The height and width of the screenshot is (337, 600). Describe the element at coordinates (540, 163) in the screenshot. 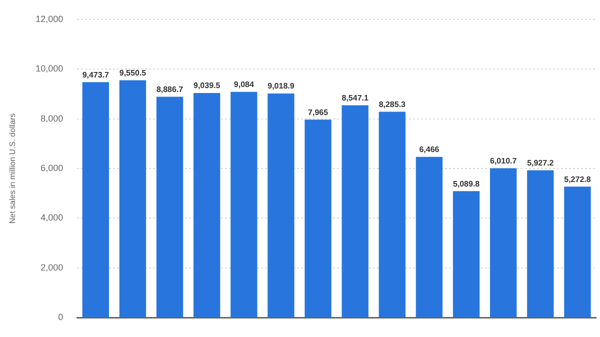

I see `data-label: 5,927.2` at that location.